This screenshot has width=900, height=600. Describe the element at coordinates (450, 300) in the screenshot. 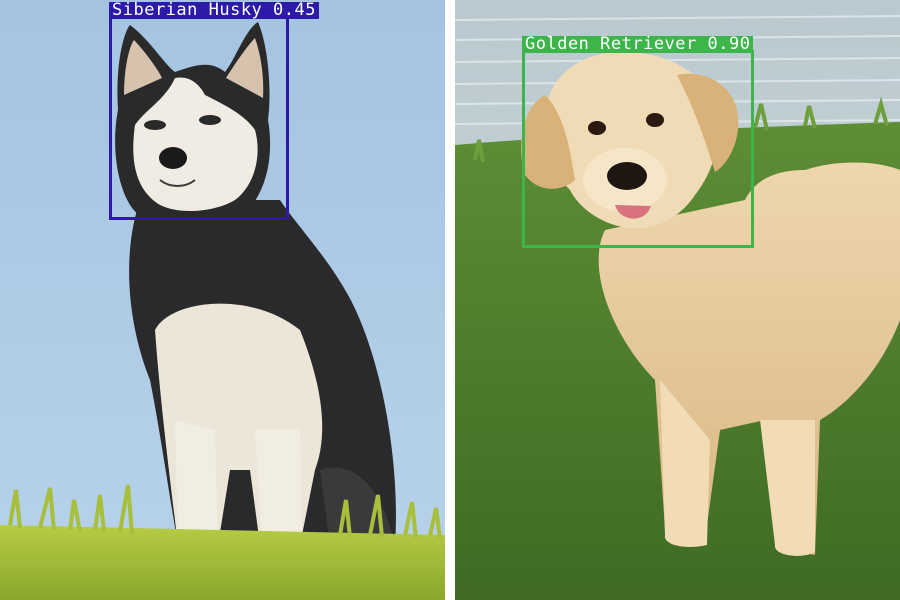

I see `panel-divider` at that location.